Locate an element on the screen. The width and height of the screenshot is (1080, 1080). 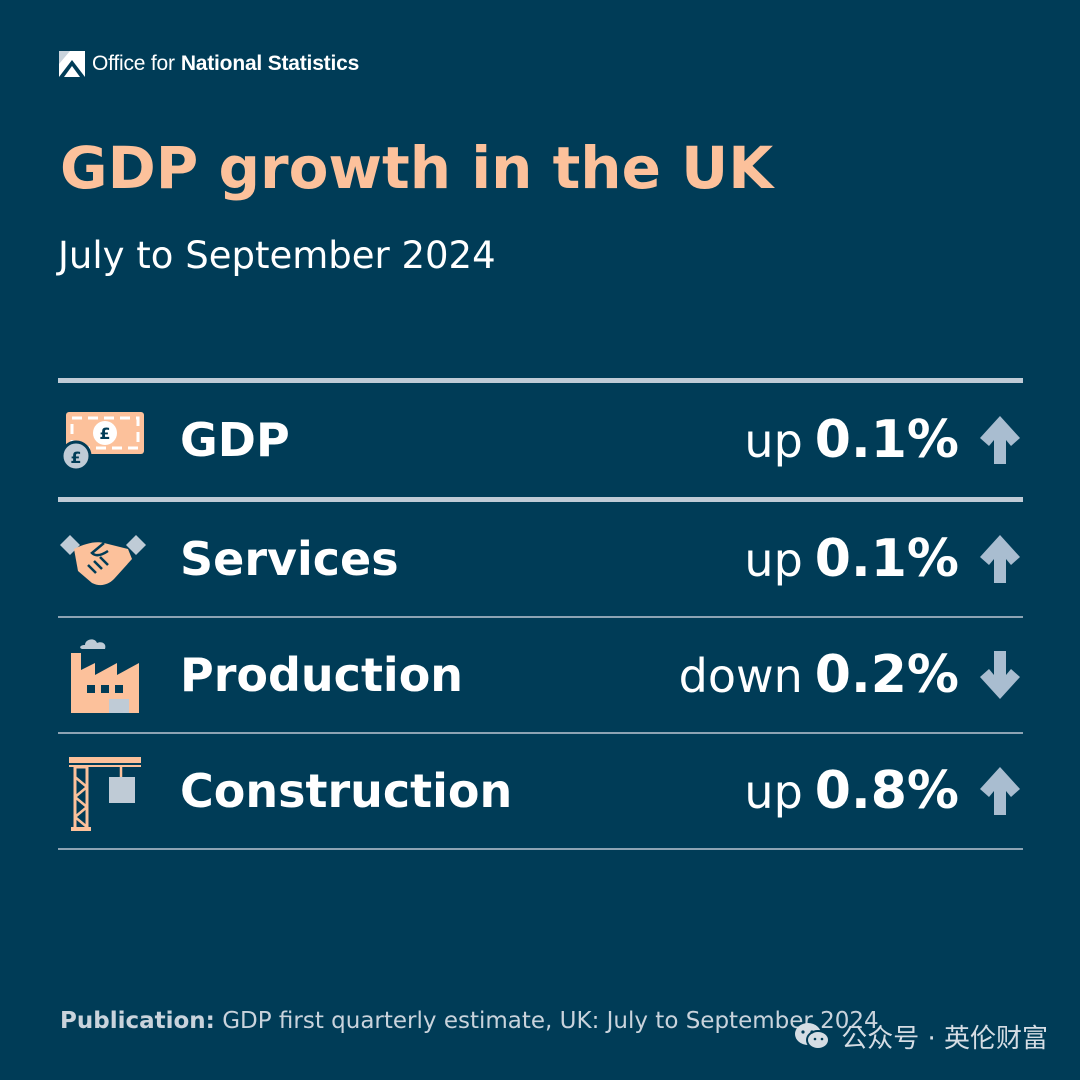
watermark-text: 公众号 · 英伦财富 is located at coordinates (944, 1039).